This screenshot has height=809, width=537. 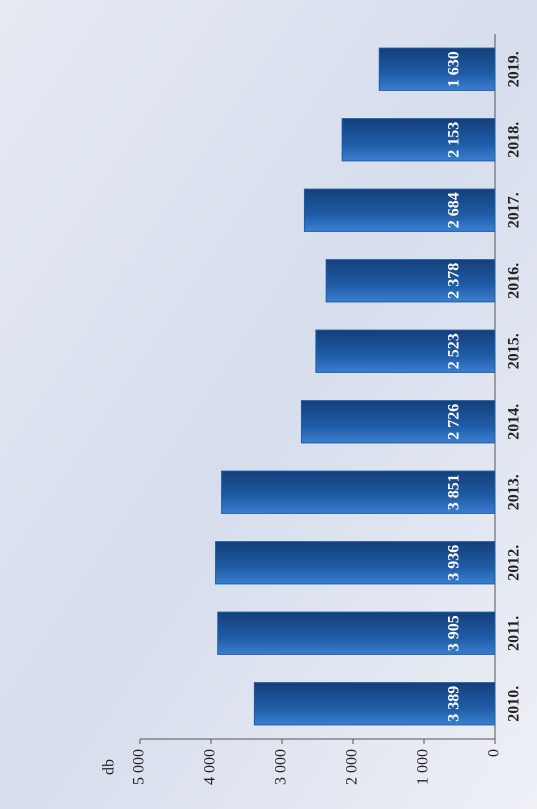 I want to click on x-tick-label: 2019., so click(x=514, y=69).